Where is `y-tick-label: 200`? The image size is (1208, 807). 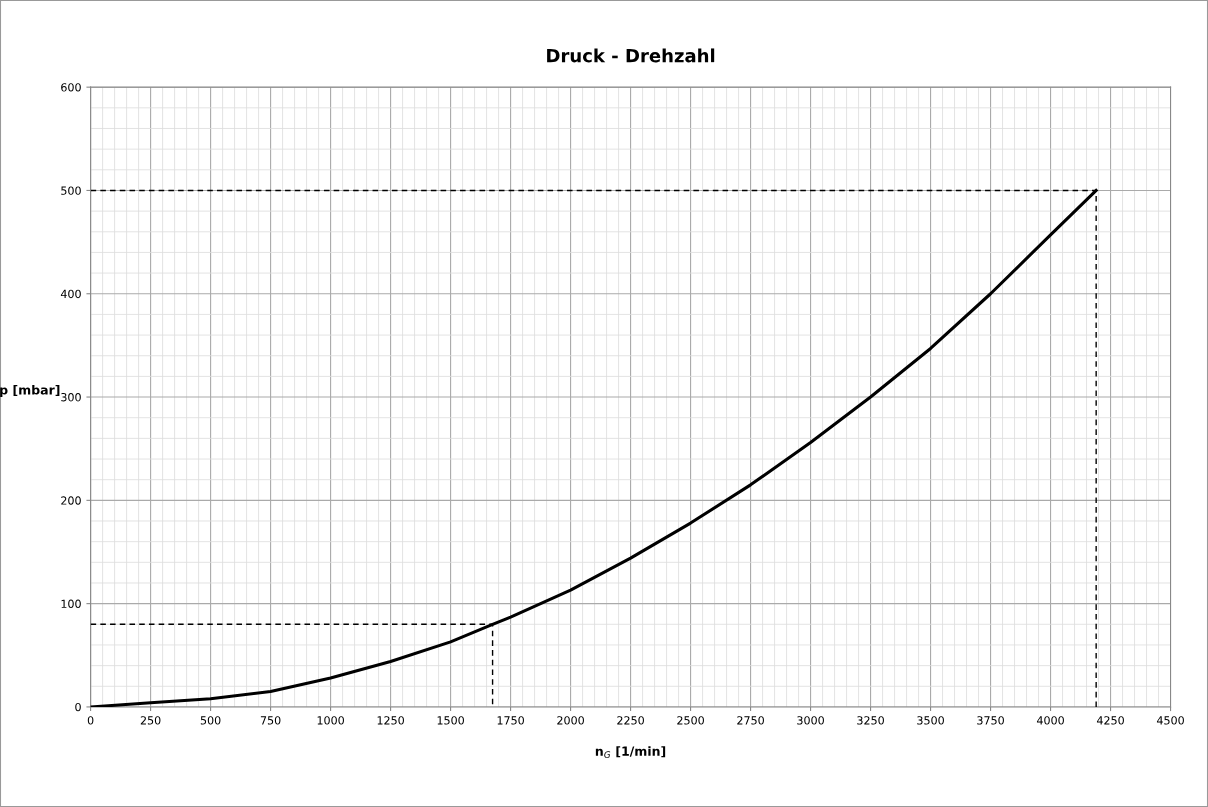 y-tick-label: 200 is located at coordinates (71, 500).